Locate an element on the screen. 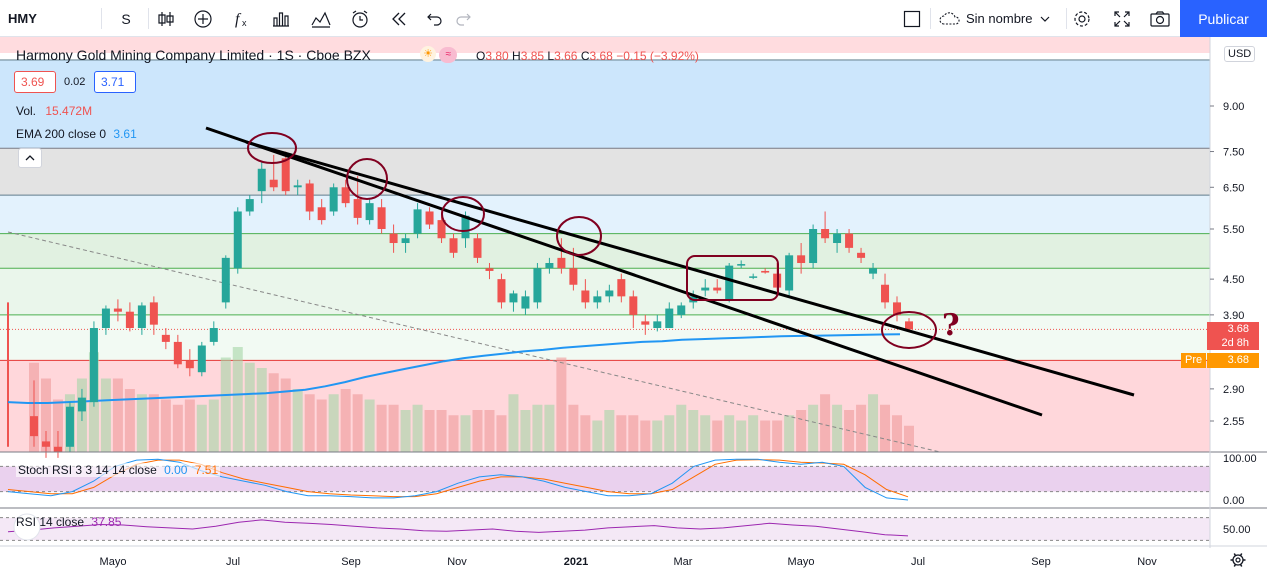  symbol-search-button: HMY is located at coordinates (28, 18).